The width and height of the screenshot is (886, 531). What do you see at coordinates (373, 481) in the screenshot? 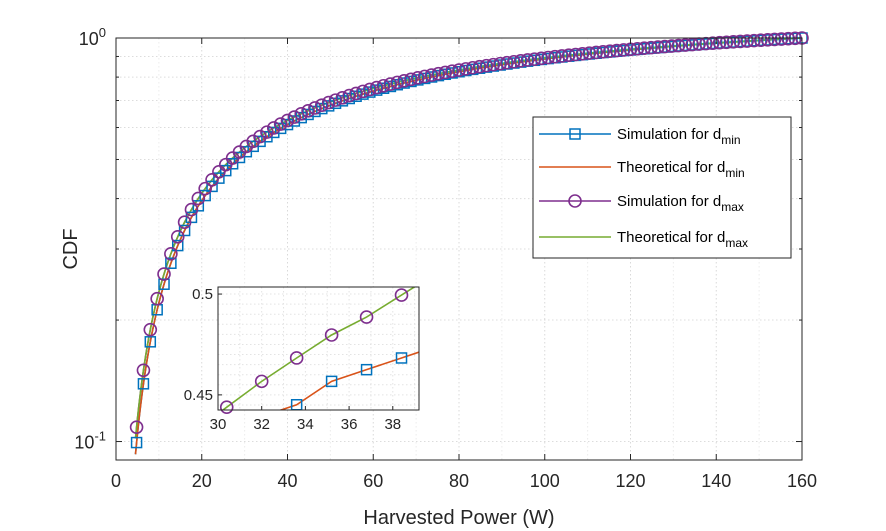
I see `x-tick-label: 60` at bounding box center [373, 481].